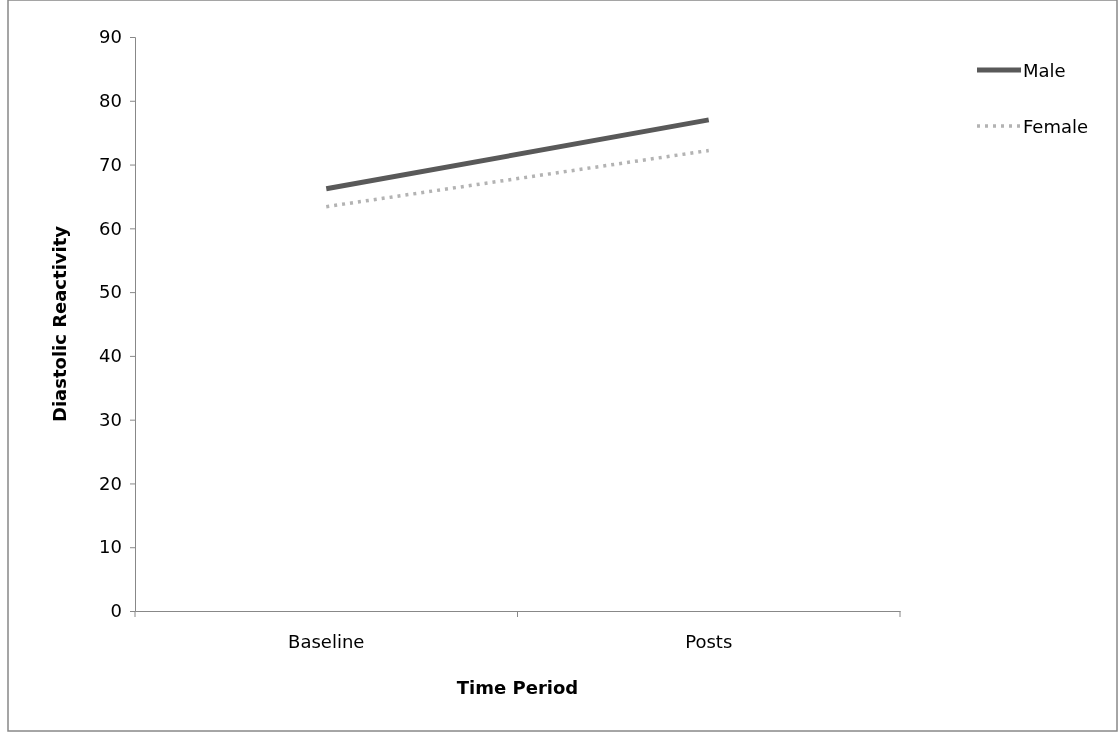  Describe the element at coordinates (110, 547) in the screenshot. I see `y-tick-label: 10` at that location.